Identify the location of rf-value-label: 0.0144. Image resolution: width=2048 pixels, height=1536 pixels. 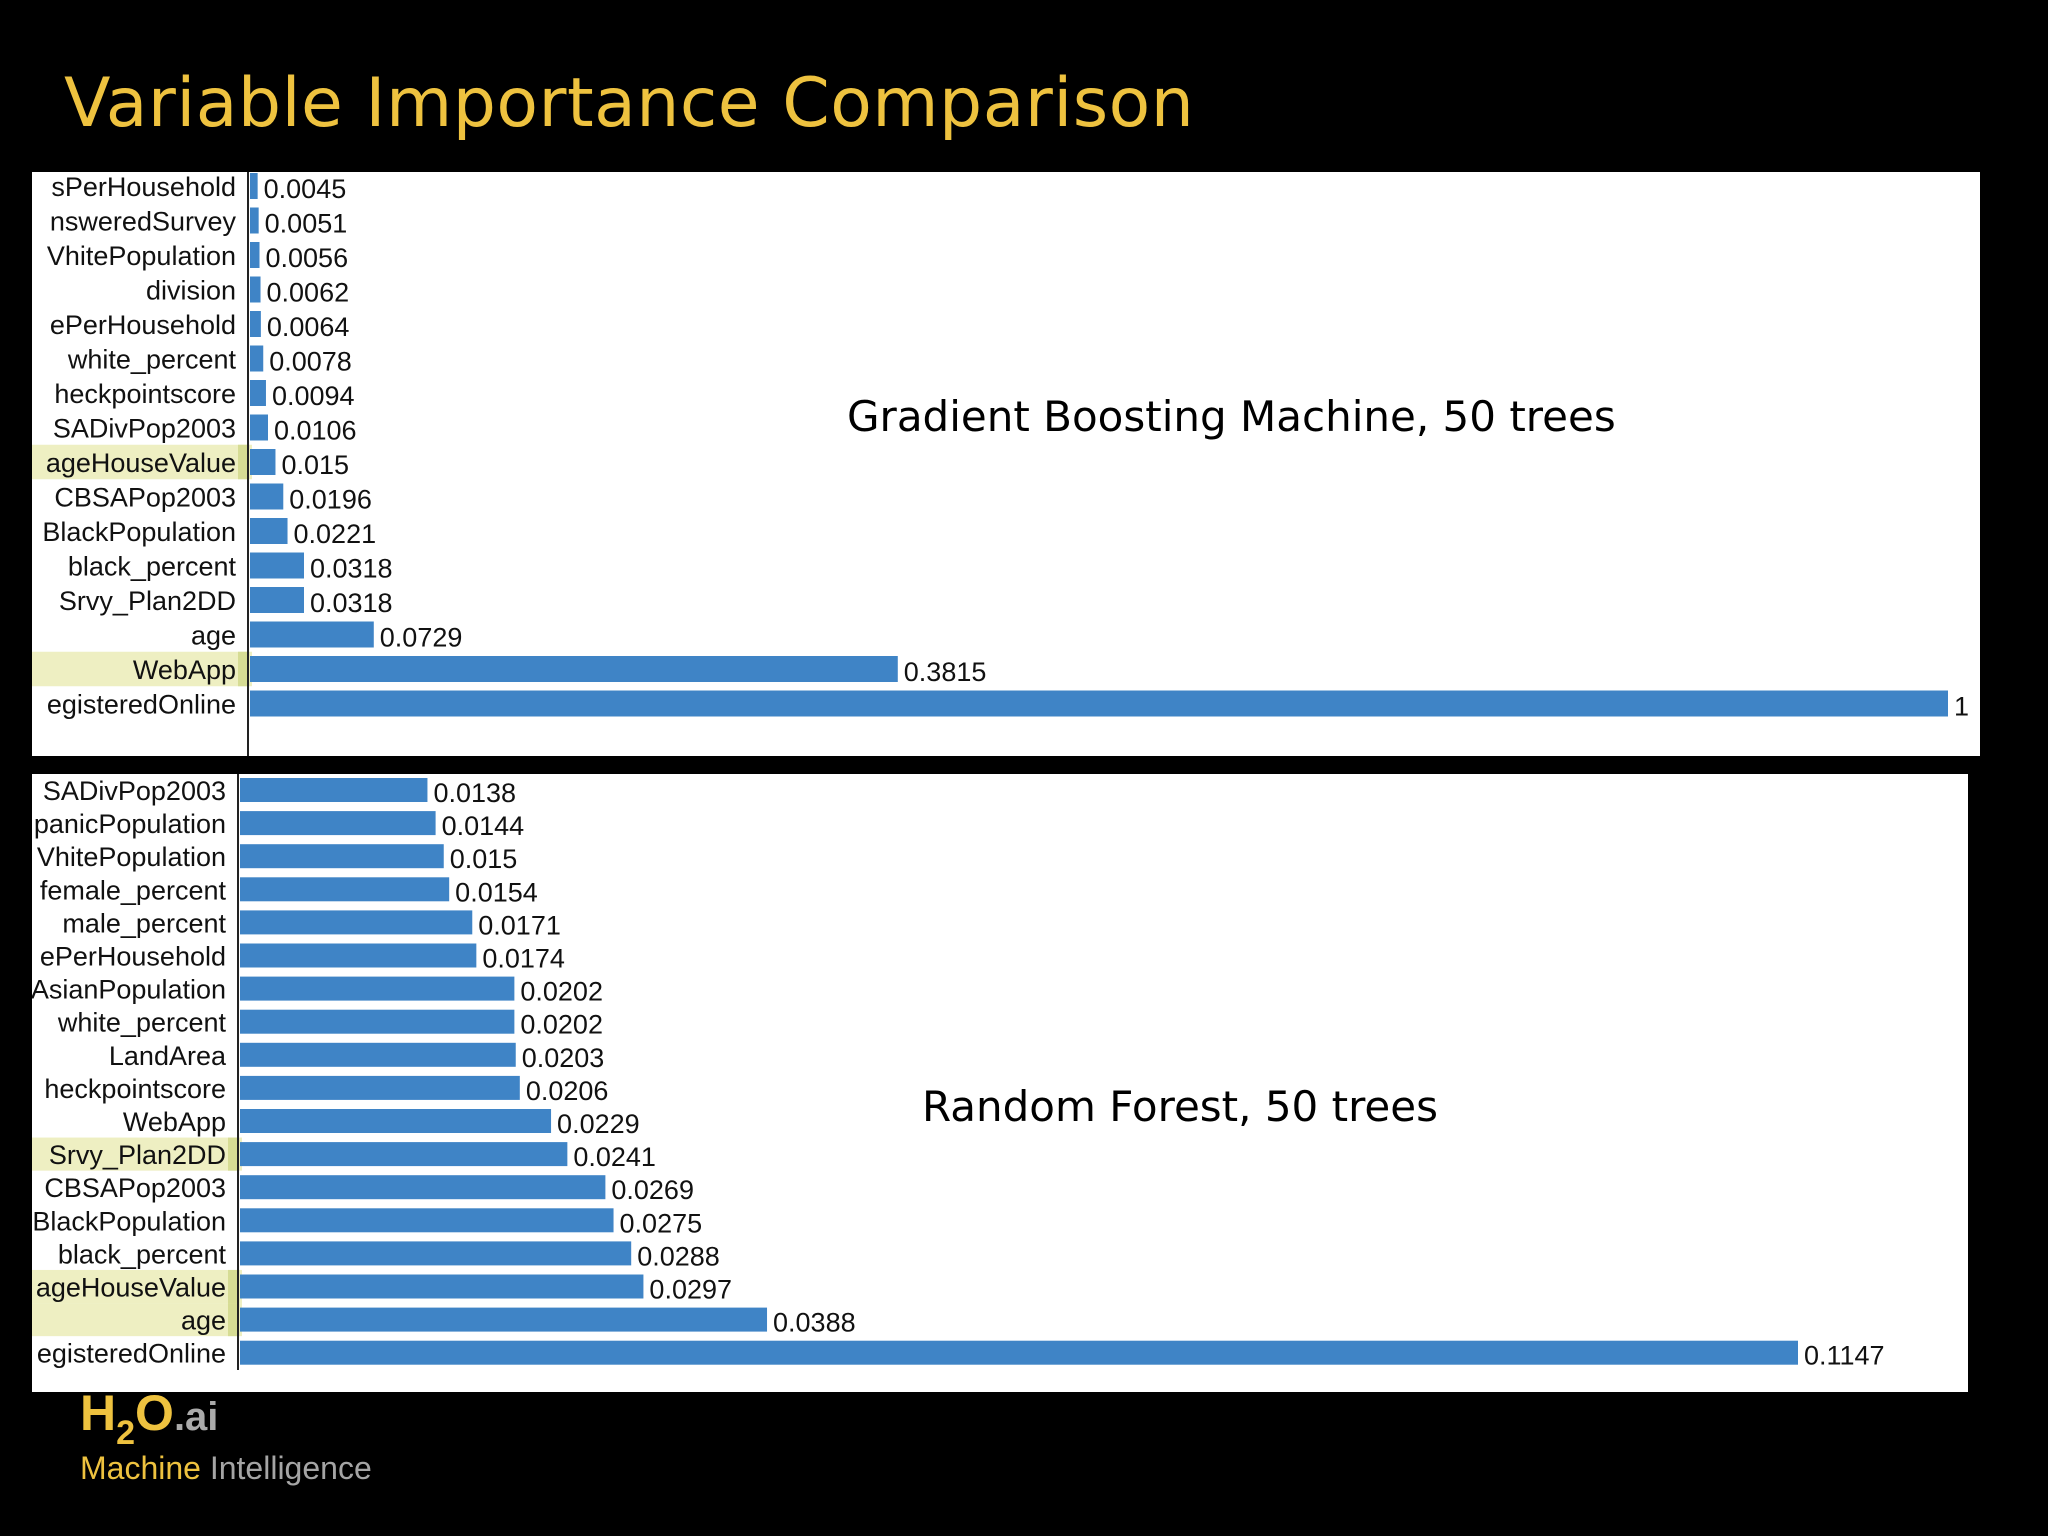
(483, 826).